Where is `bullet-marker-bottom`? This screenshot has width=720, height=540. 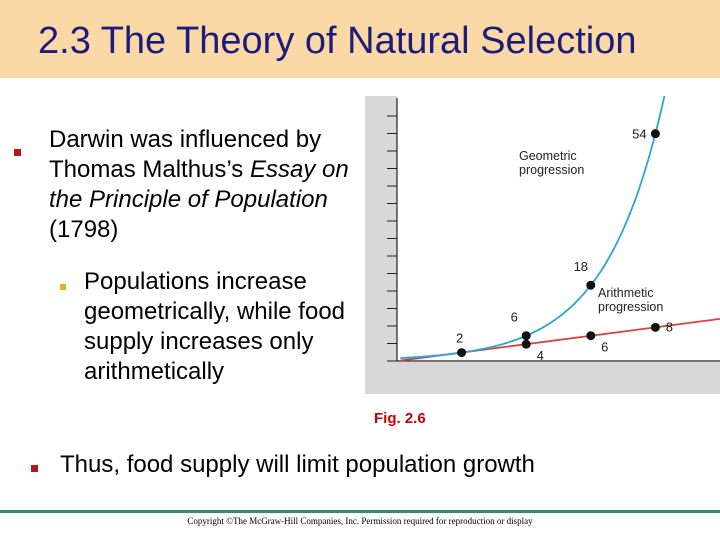
bullet-marker-bottom is located at coordinates (34, 468).